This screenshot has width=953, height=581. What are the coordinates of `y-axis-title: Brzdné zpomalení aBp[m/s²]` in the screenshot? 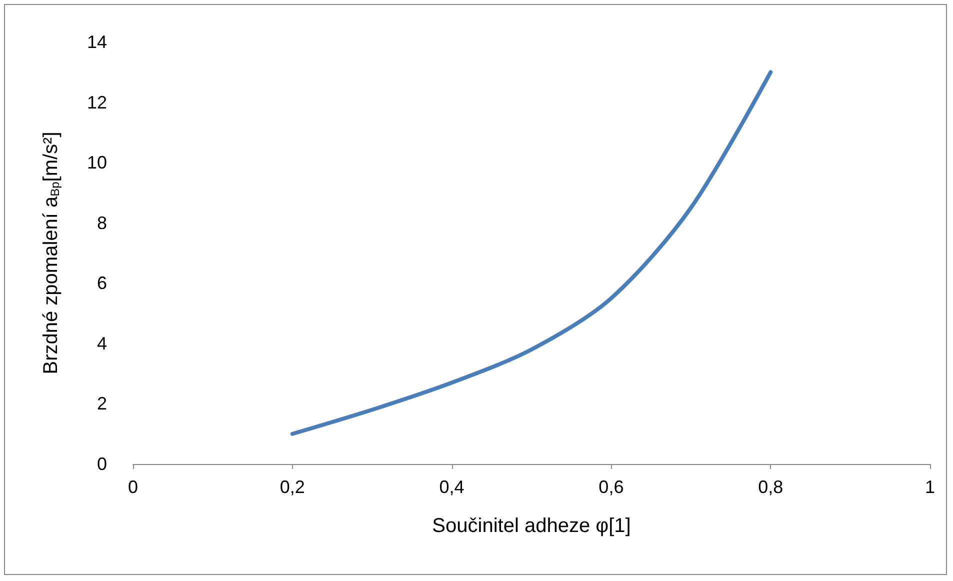 It's located at (51, 253).